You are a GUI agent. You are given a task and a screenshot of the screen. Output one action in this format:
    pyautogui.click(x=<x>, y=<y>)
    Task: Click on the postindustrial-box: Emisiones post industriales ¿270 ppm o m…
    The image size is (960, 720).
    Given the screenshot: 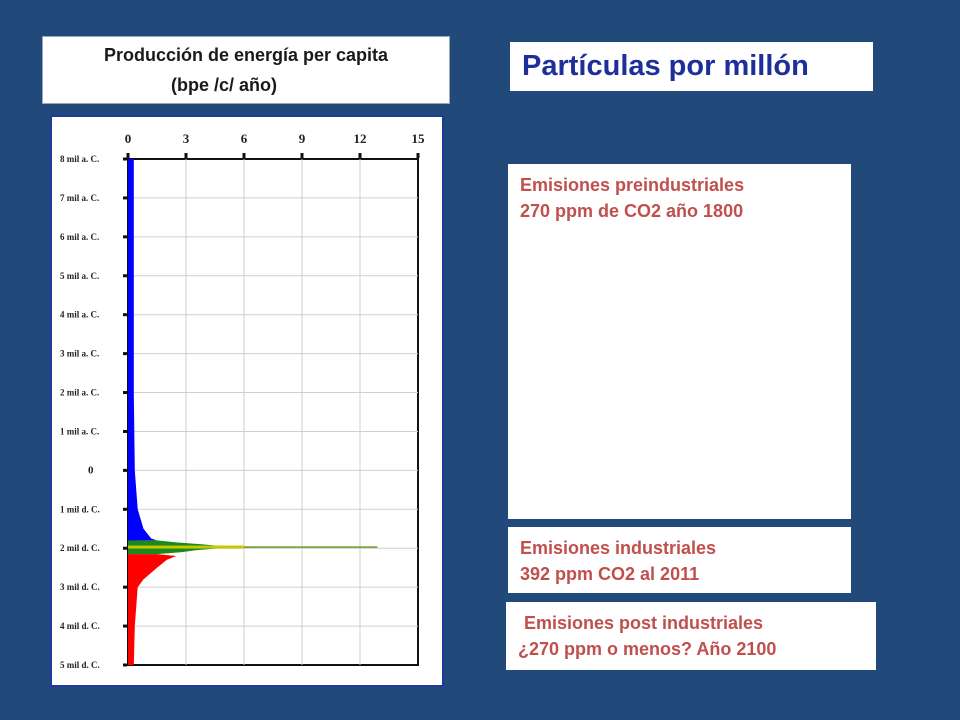 What is the action you would take?
    pyautogui.click(x=691, y=636)
    